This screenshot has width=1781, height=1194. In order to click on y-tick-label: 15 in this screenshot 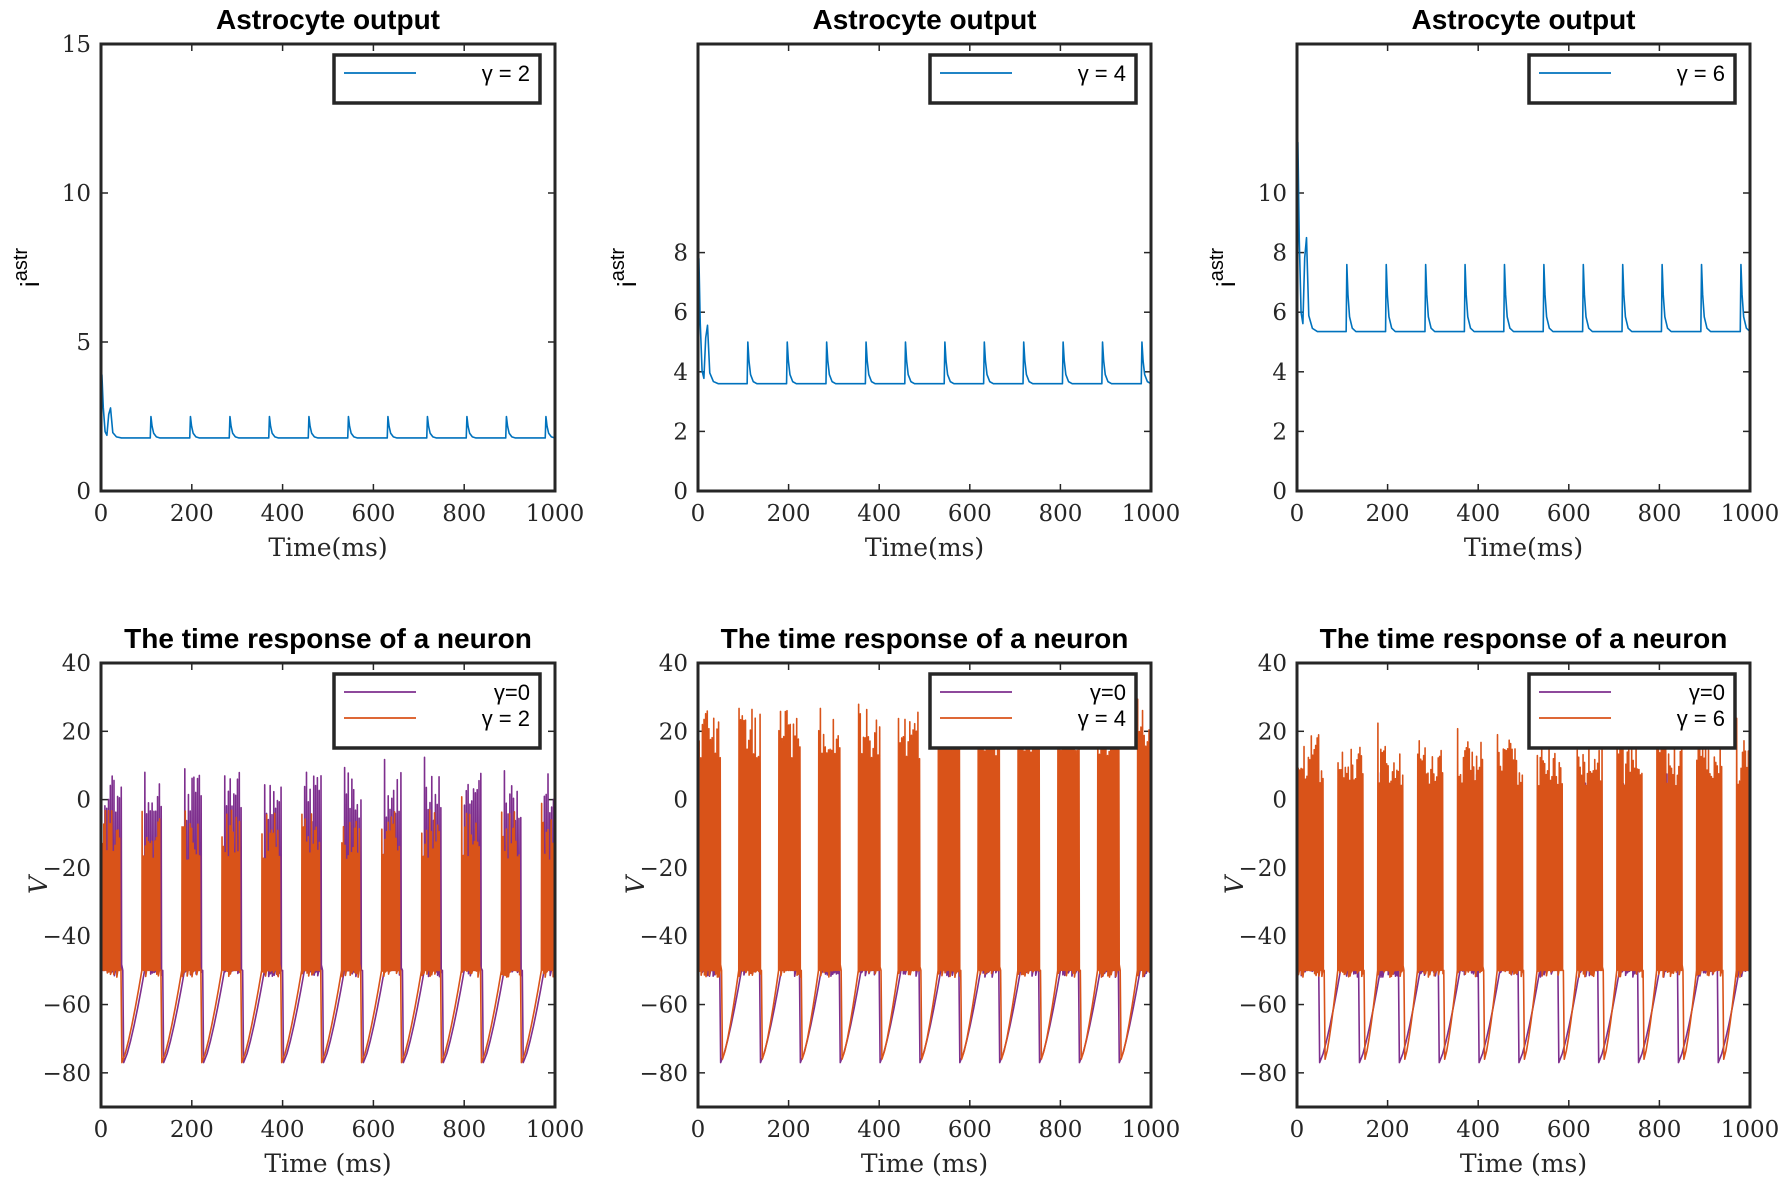, I will do `click(76, 45)`.